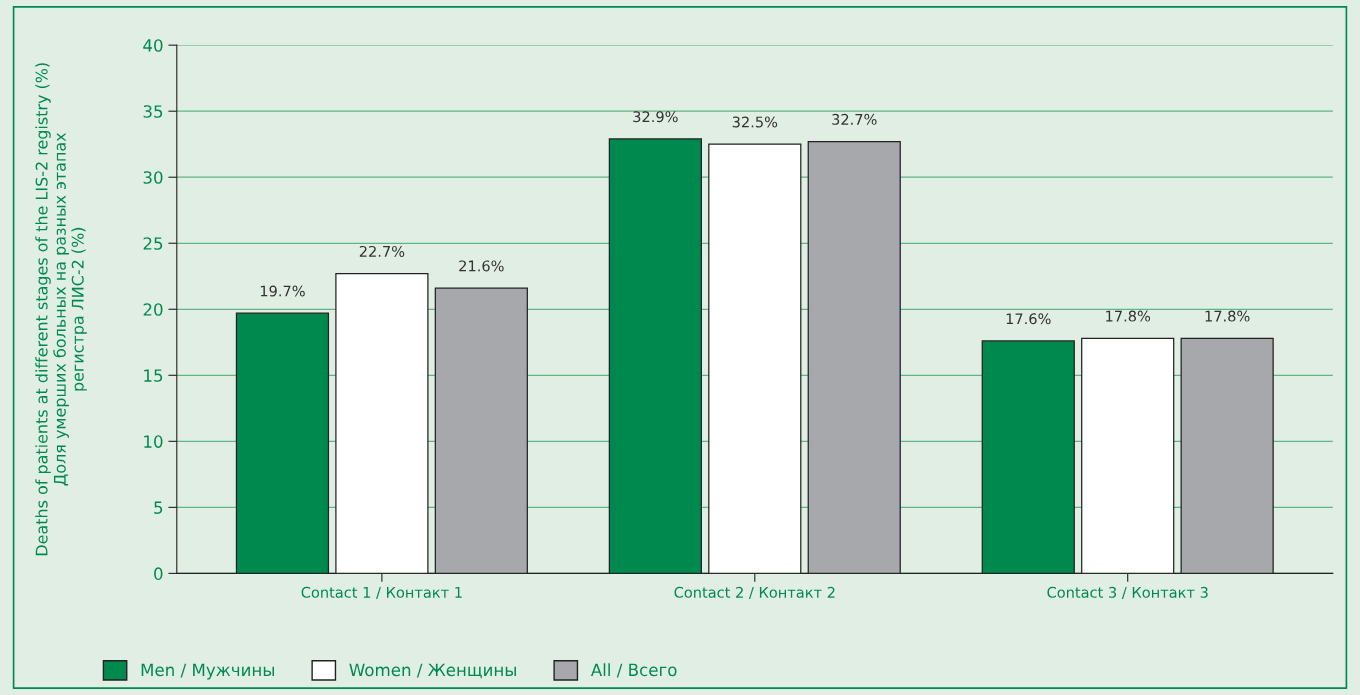  What do you see at coordinates (153, 441) in the screenshot?
I see `y-tick-label: 10` at bounding box center [153, 441].